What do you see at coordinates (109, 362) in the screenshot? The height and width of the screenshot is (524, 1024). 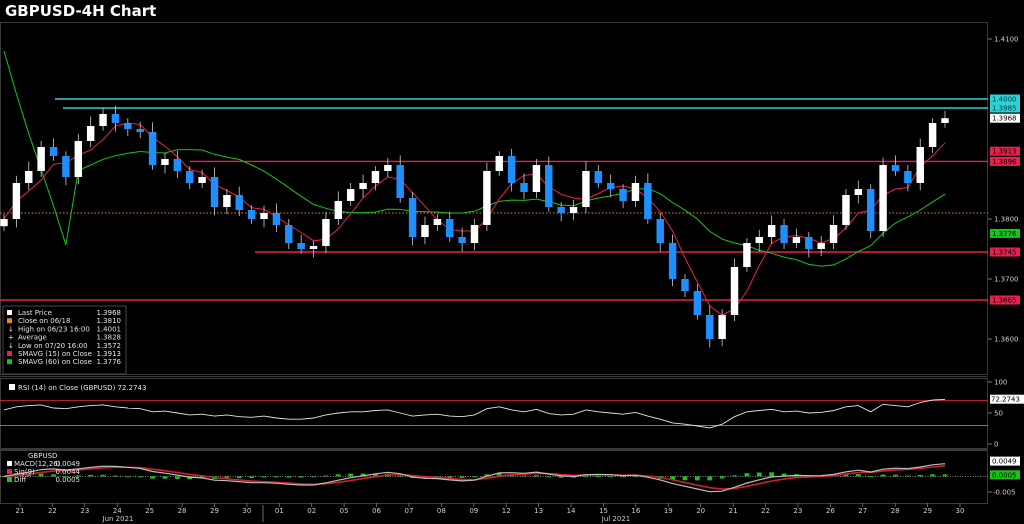 I see `legend-value: 1.3776` at bounding box center [109, 362].